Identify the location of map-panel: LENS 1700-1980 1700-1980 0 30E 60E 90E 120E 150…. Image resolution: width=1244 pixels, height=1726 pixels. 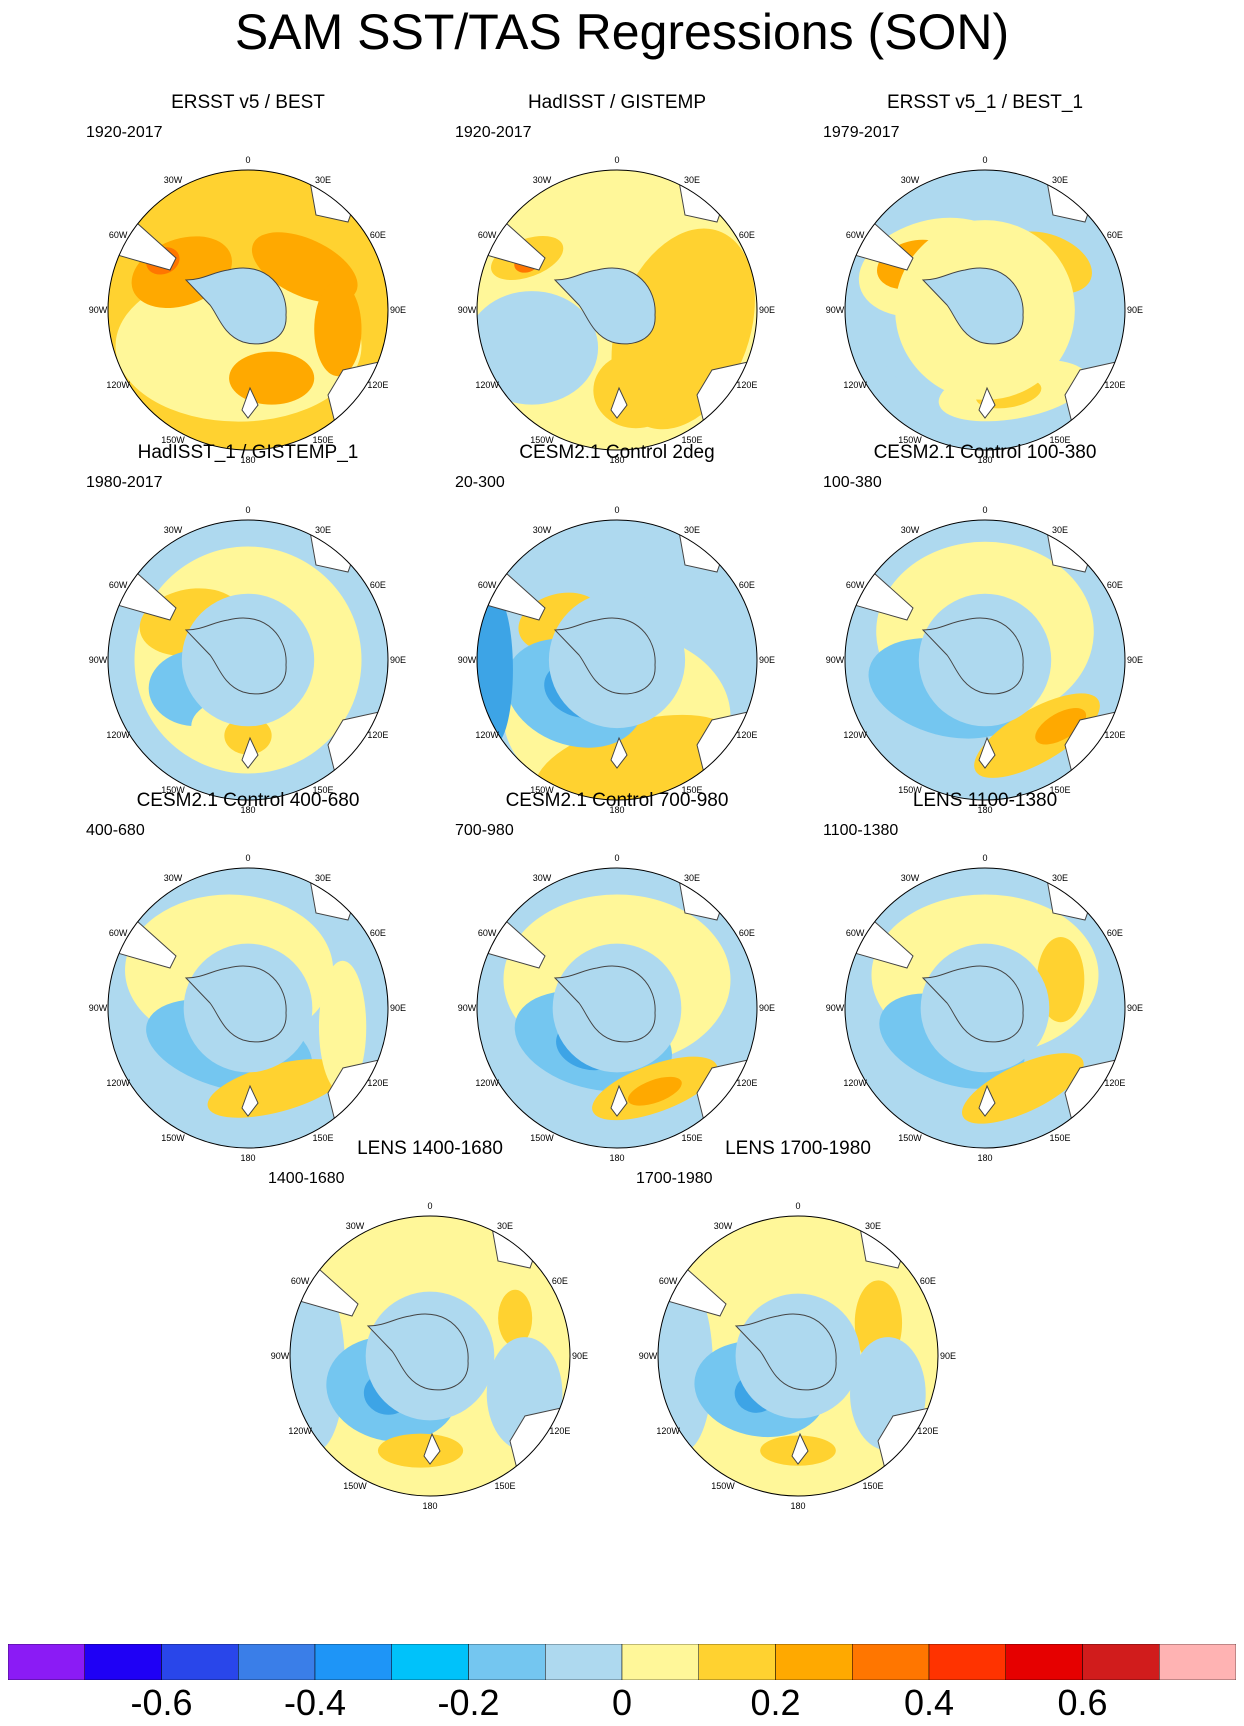
(798, 1328).